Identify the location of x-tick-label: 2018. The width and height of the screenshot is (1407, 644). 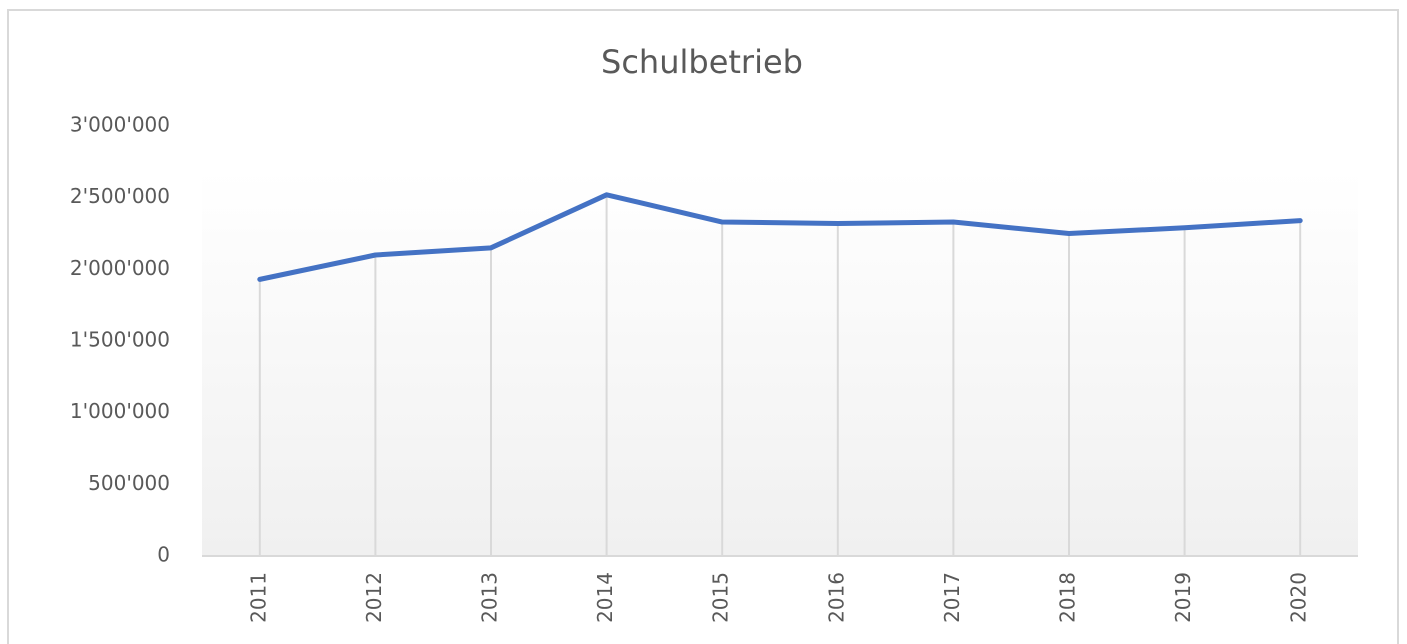
(1068, 597).